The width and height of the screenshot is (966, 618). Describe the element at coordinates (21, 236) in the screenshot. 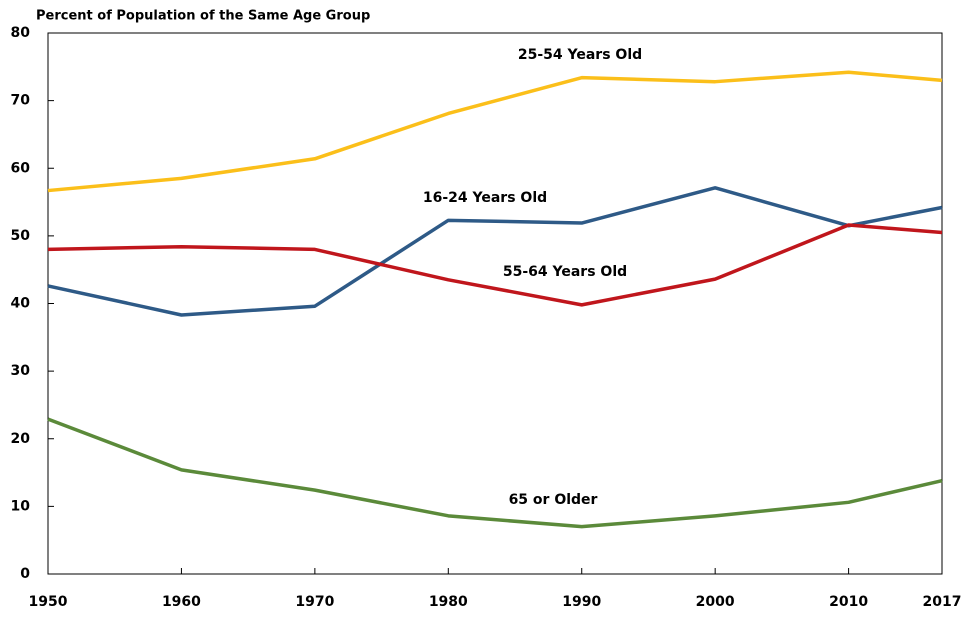

I see `y-tick-label: 50` at that location.